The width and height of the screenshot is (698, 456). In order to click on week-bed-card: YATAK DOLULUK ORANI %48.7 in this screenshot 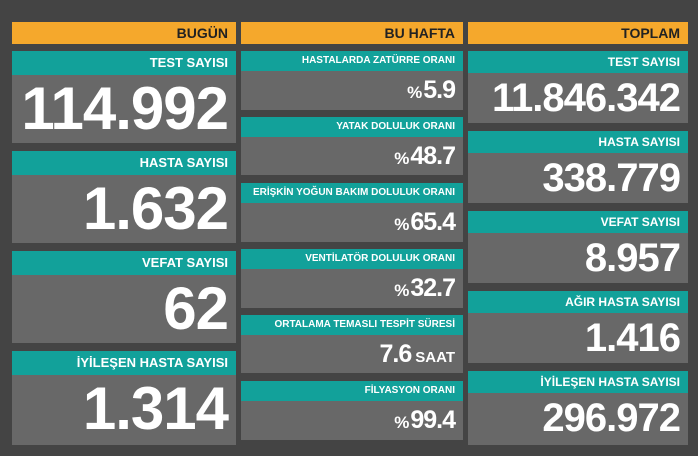, I will do `click(352, 146)`.